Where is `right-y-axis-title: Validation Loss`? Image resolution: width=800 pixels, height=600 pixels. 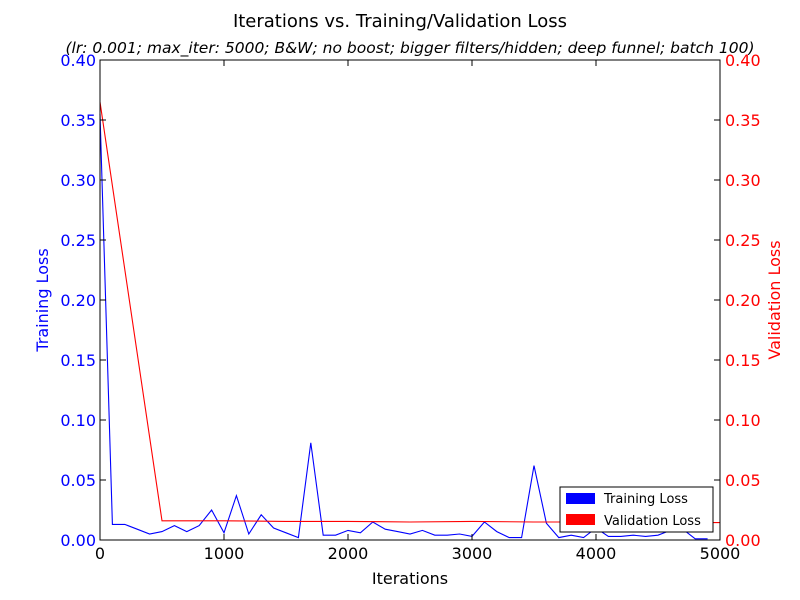 right-y-axis-title: Validation Loss is located at coordinates (774, 299).